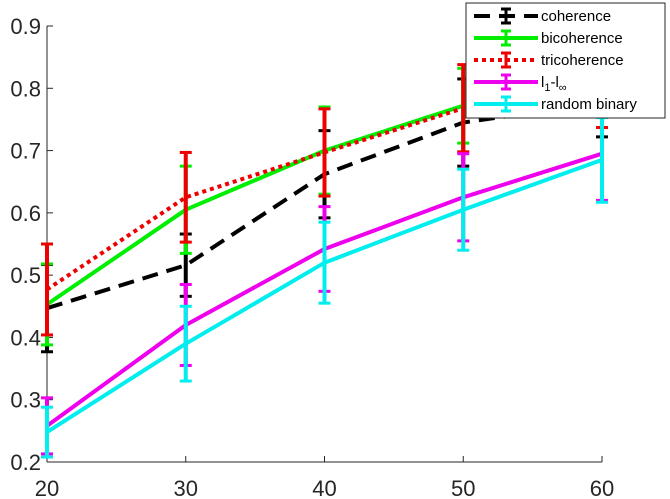 Image resolution: width=670 pixels, height=499 pixels. What do you see at coordinates (589, 104) in the screenshot?
I see `legend-label: random binary` at bounding box center [589, 104].